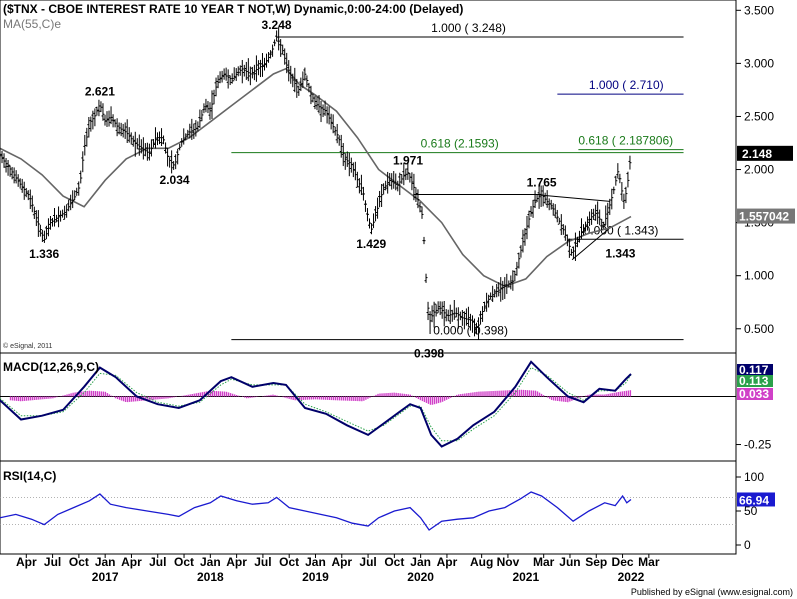 The height and width of the screenshot is (599, 797). I want to click on level-label-0: 1.000 ( 3.248), so click(468, 28).